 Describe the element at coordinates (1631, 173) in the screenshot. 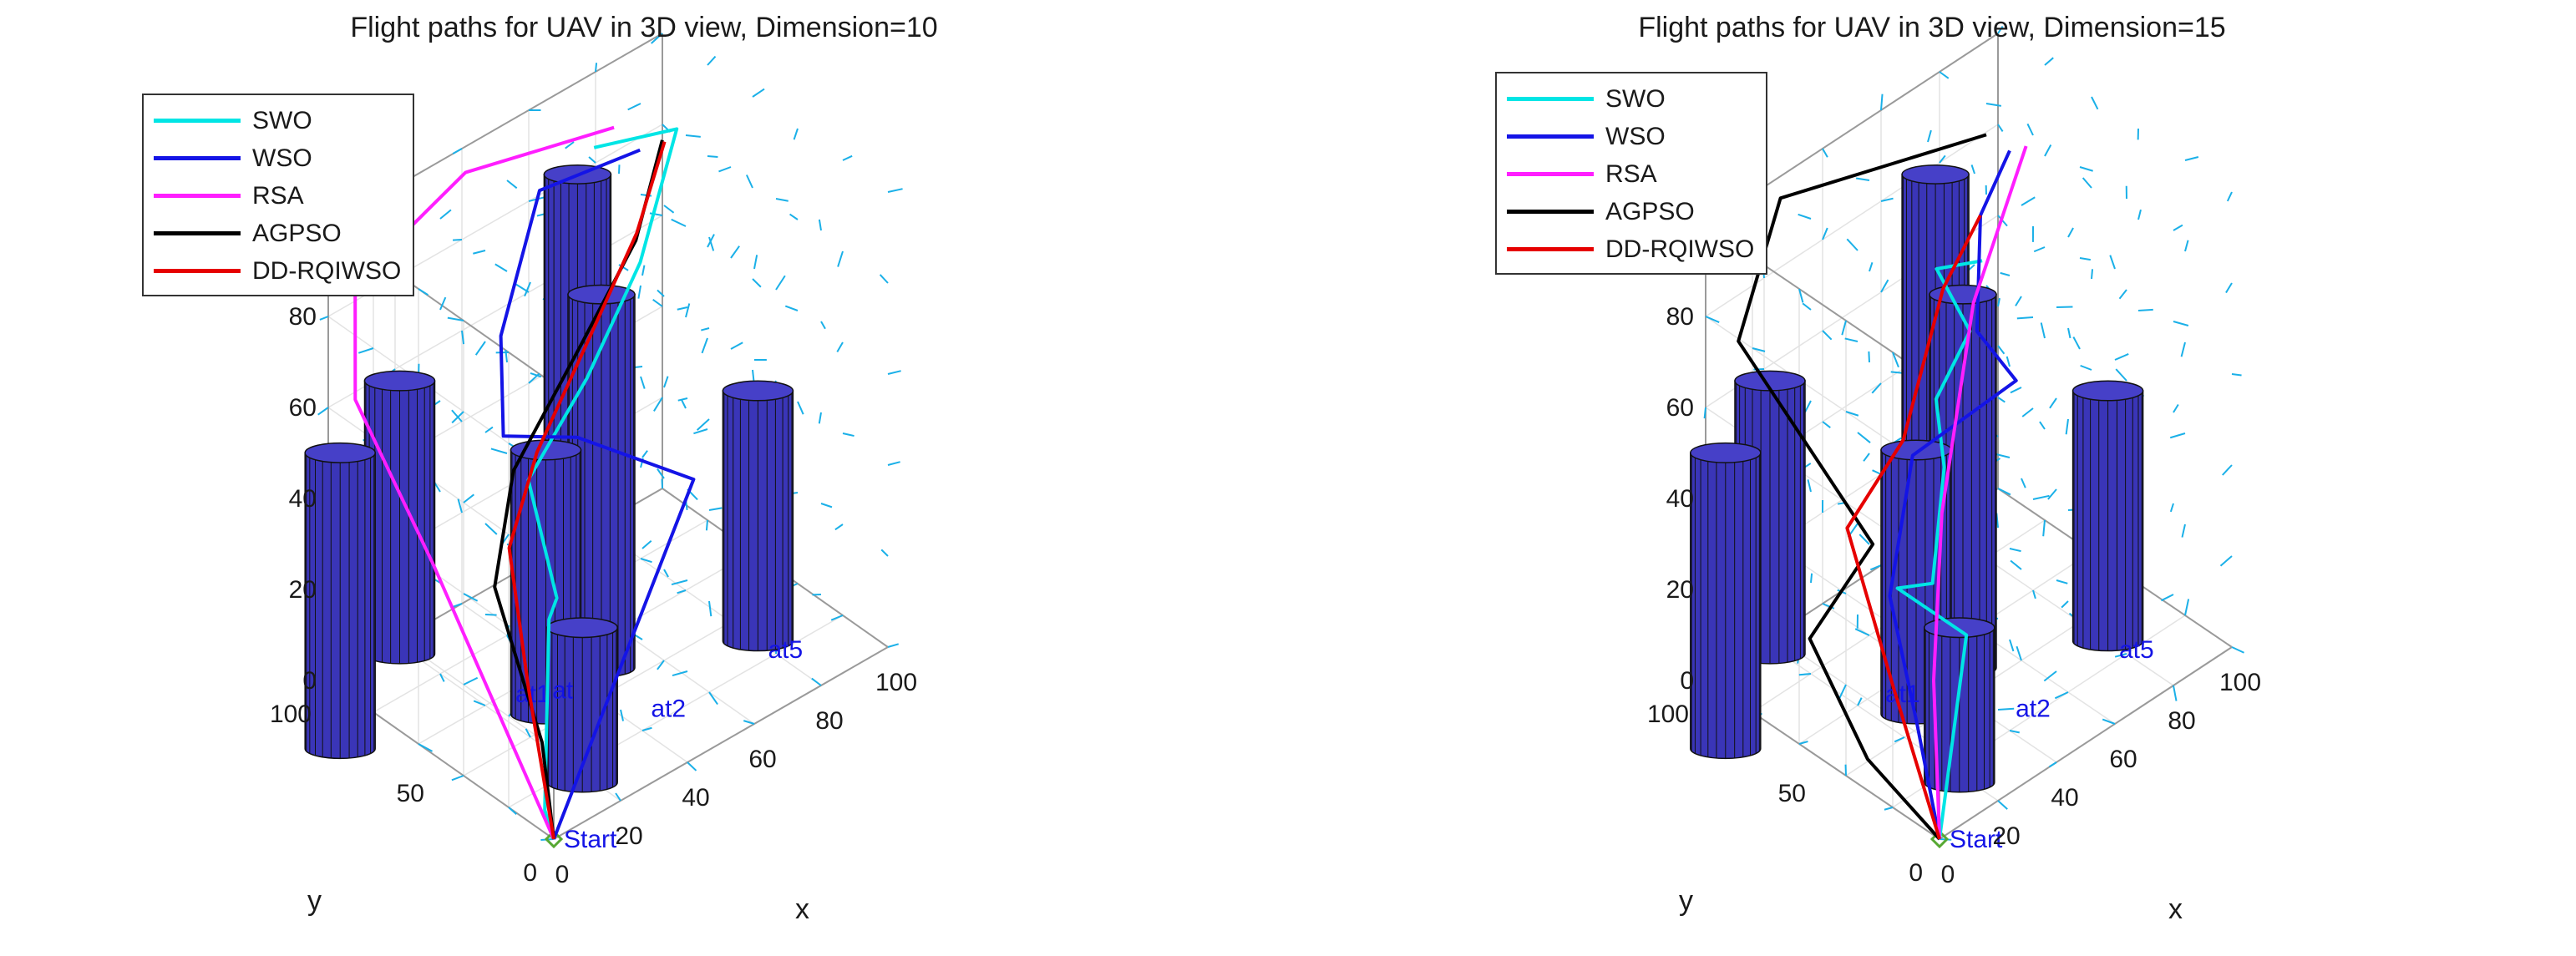

I see `legend: SWO WSO RSA AGPSO DD-RQIWSO` at that location.